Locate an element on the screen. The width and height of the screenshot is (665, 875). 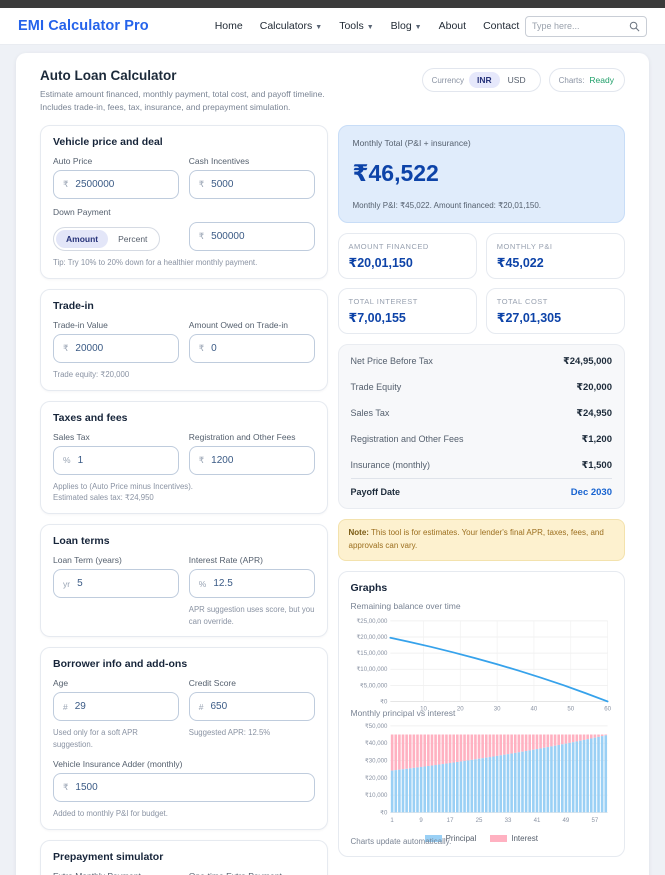
page-title: Auto Loan Calculator is located at coordinates (108, 75).